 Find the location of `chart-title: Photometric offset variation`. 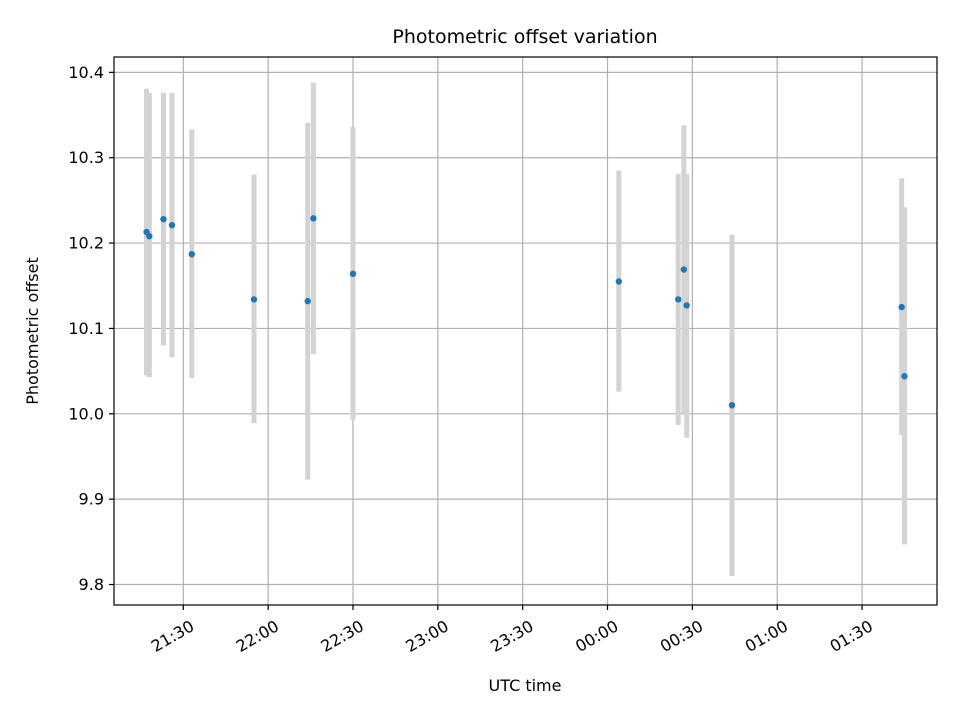

chart-title: Photometric offset variation is located at coordinates (524, 37).